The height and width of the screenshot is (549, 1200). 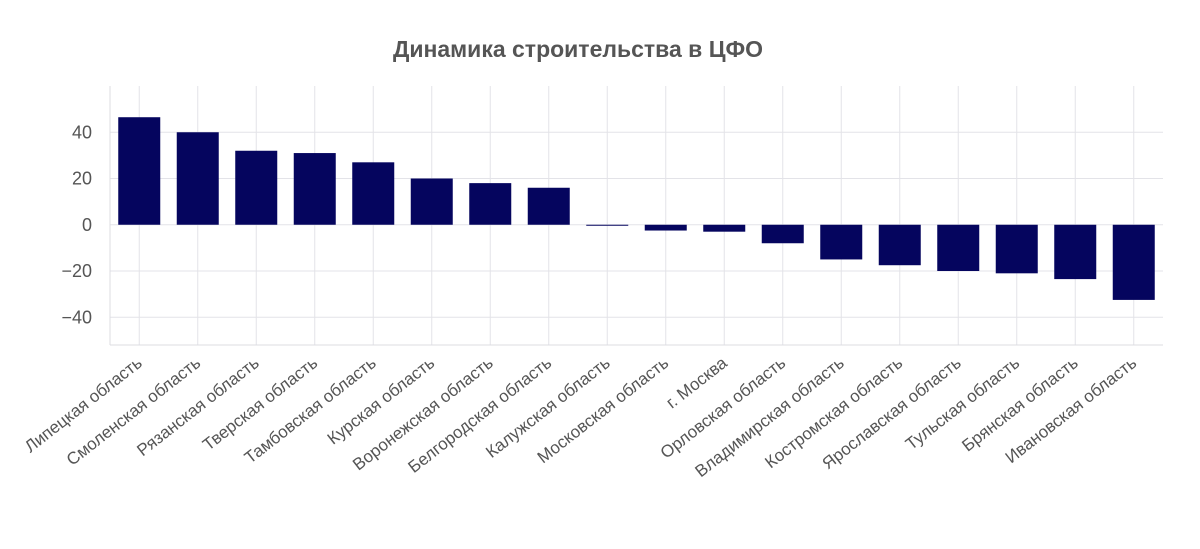 I want to click on y-tick-label: −40, so click(x=76, y=317).